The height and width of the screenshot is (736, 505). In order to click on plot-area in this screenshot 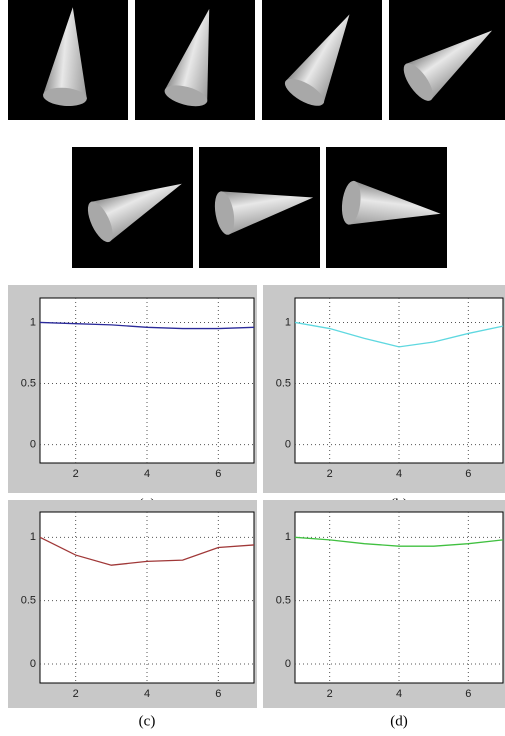, I will do `click(147, 380)`.